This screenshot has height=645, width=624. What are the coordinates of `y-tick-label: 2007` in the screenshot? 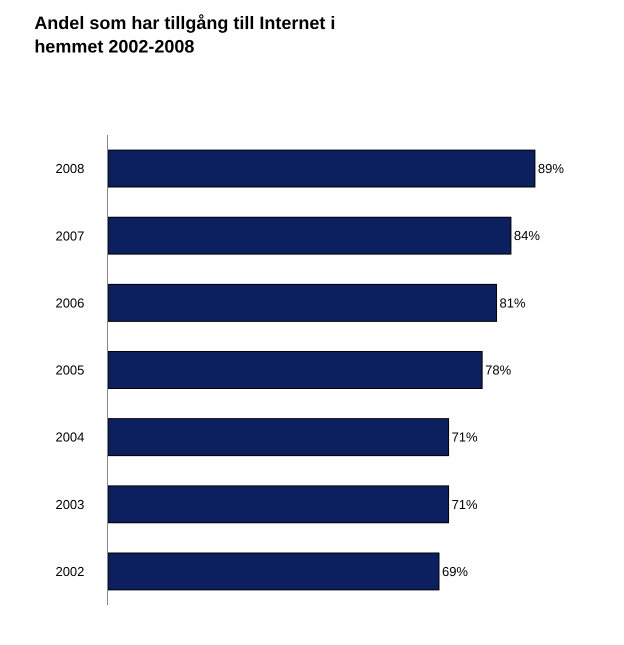 It's located at (69, 236).